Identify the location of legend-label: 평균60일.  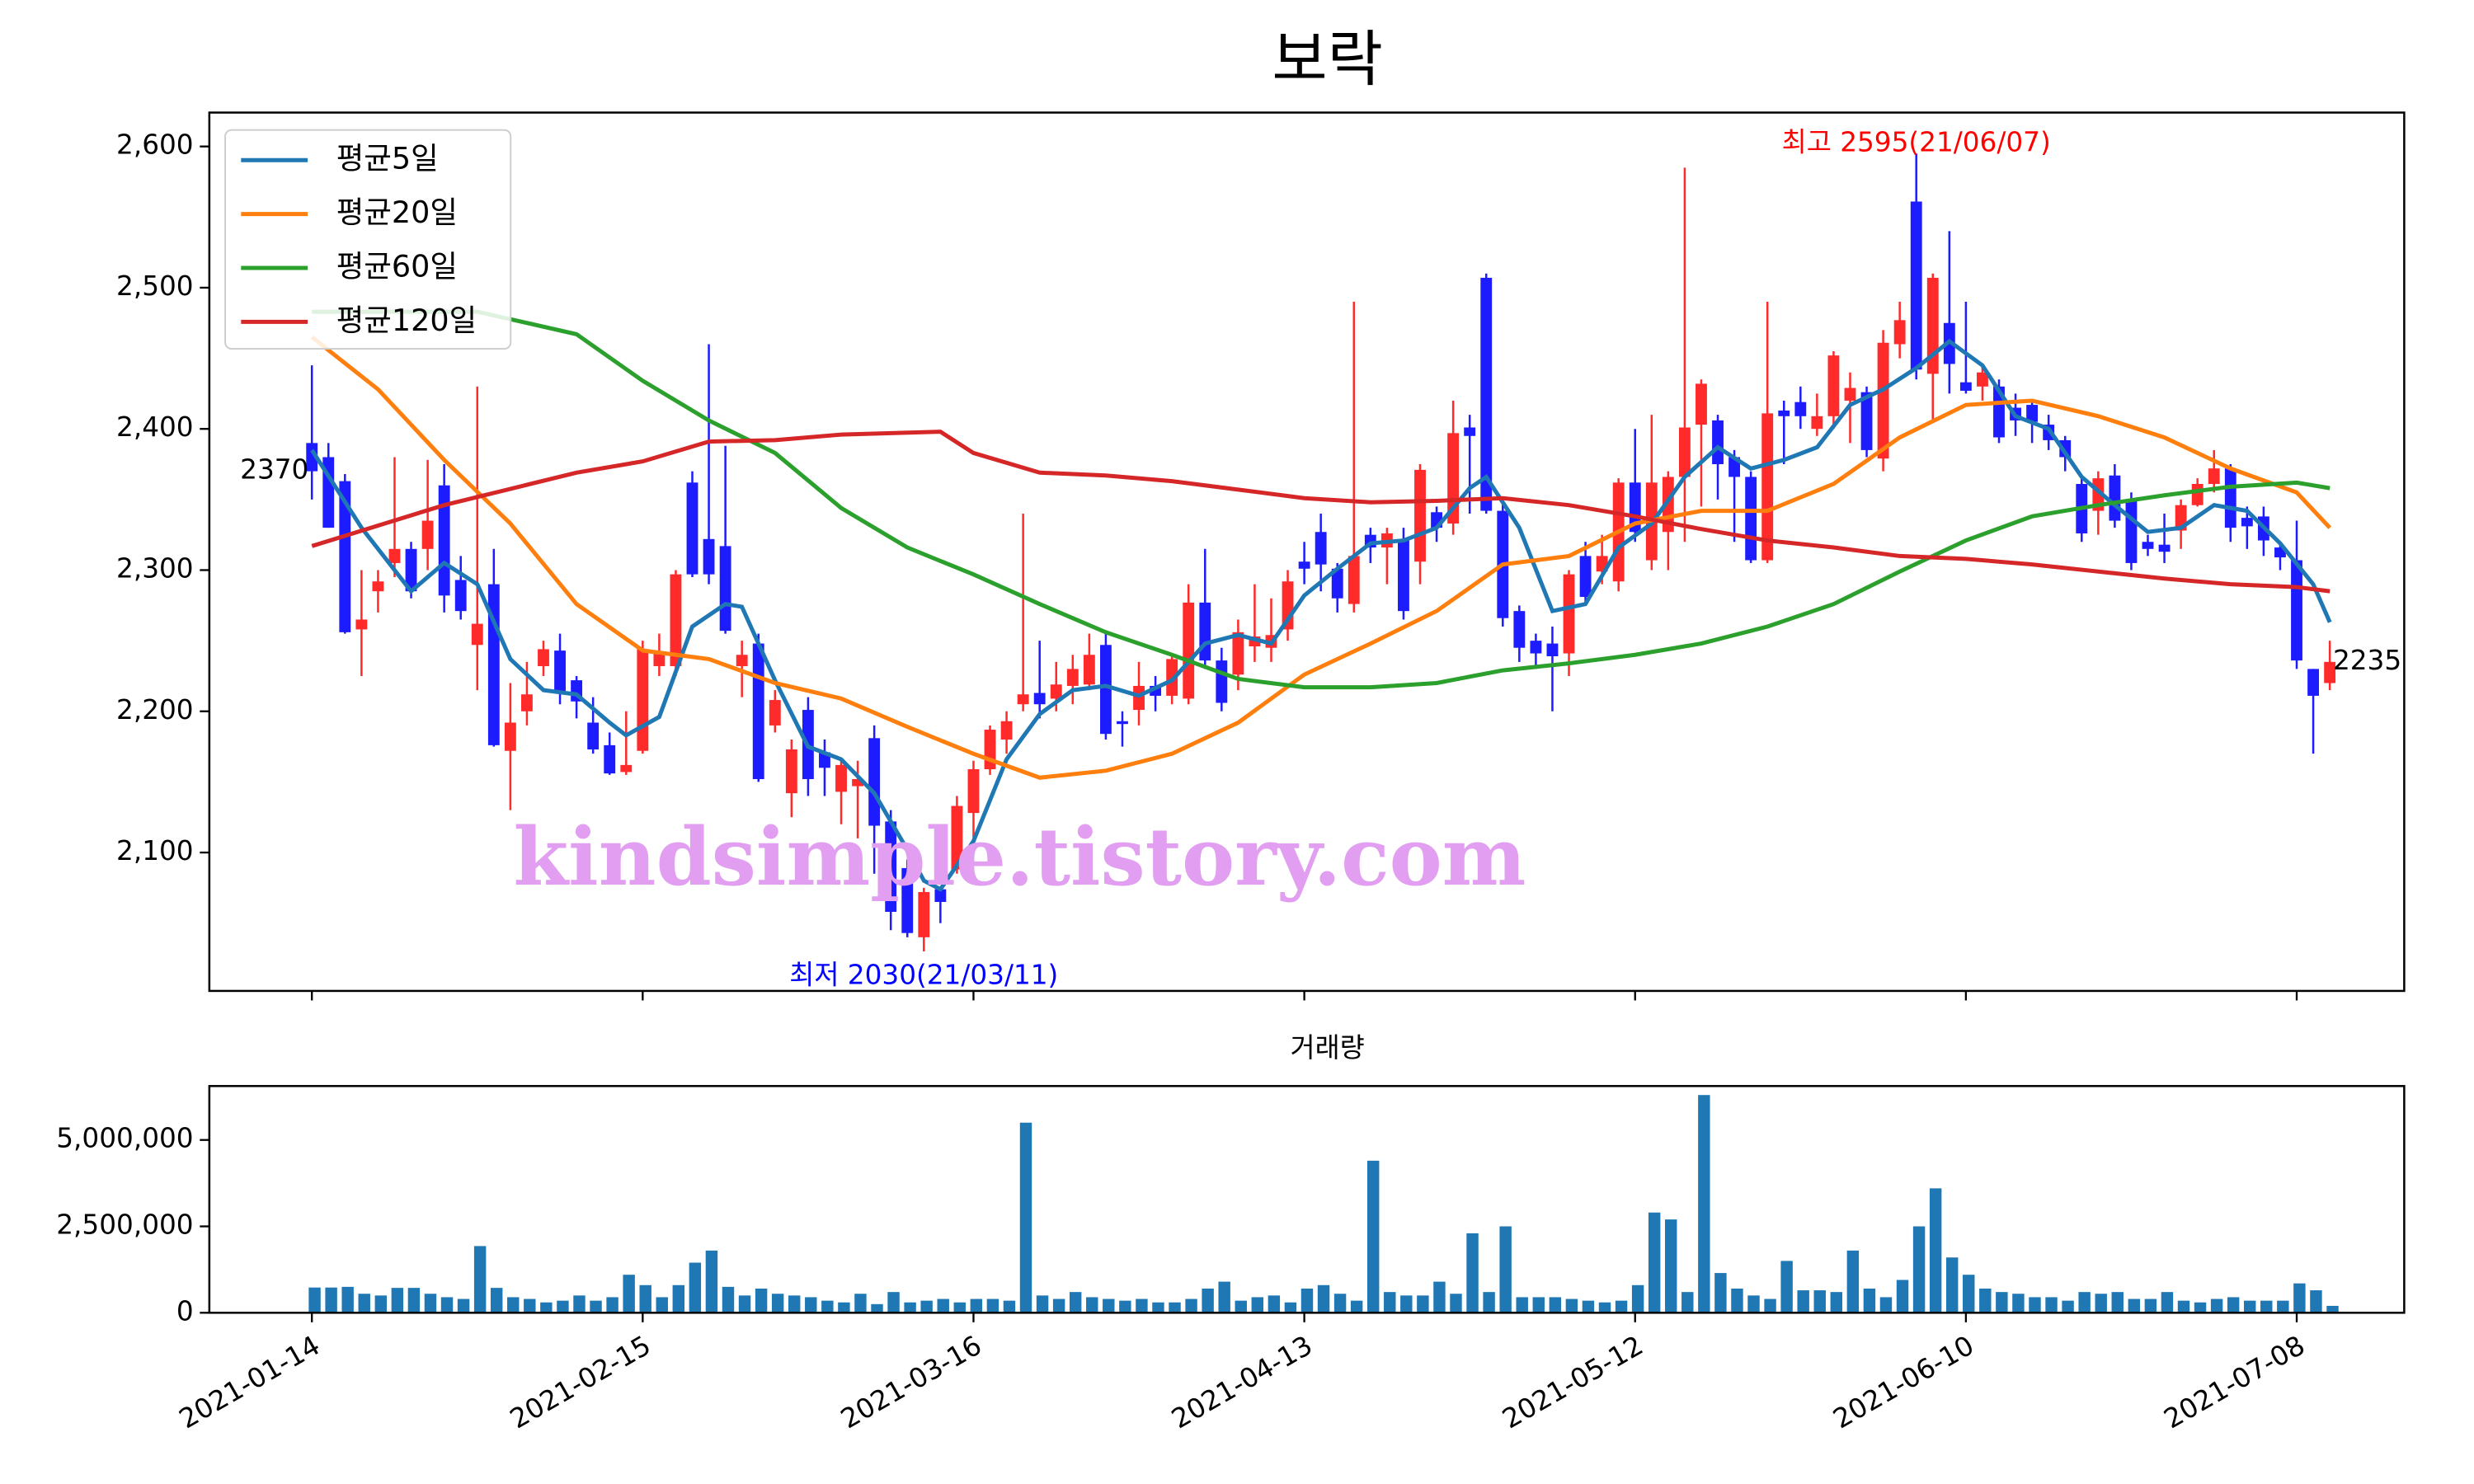
(397, 266).